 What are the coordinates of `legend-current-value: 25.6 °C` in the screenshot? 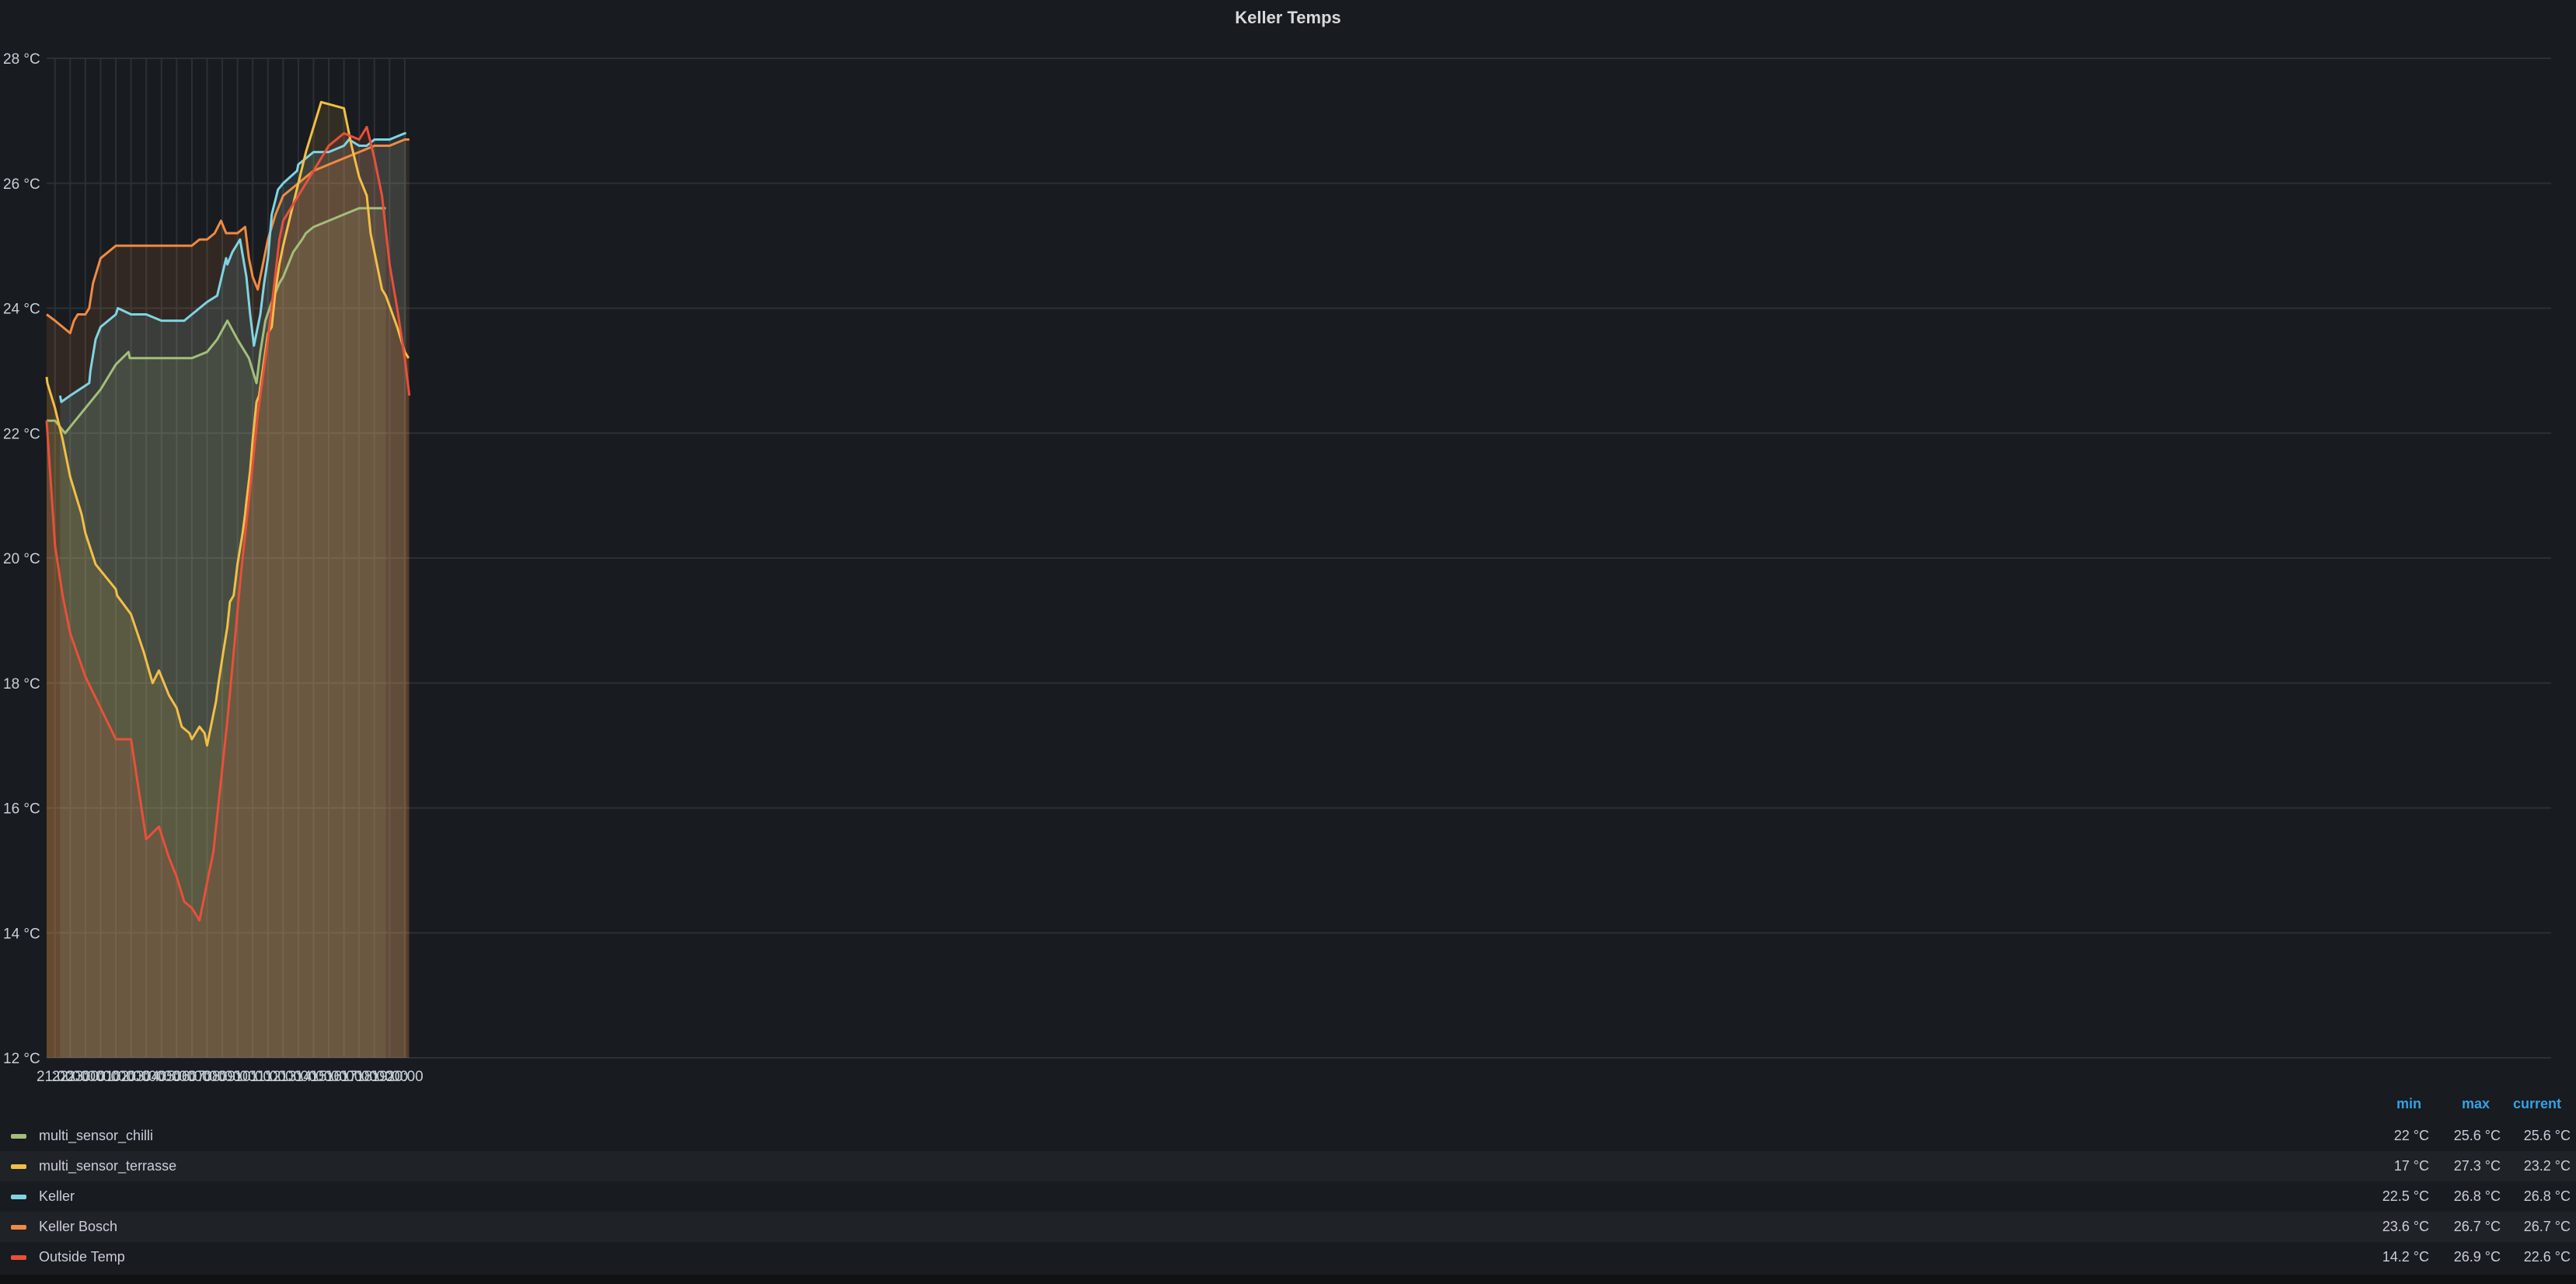 It's located at (2547, 1135).